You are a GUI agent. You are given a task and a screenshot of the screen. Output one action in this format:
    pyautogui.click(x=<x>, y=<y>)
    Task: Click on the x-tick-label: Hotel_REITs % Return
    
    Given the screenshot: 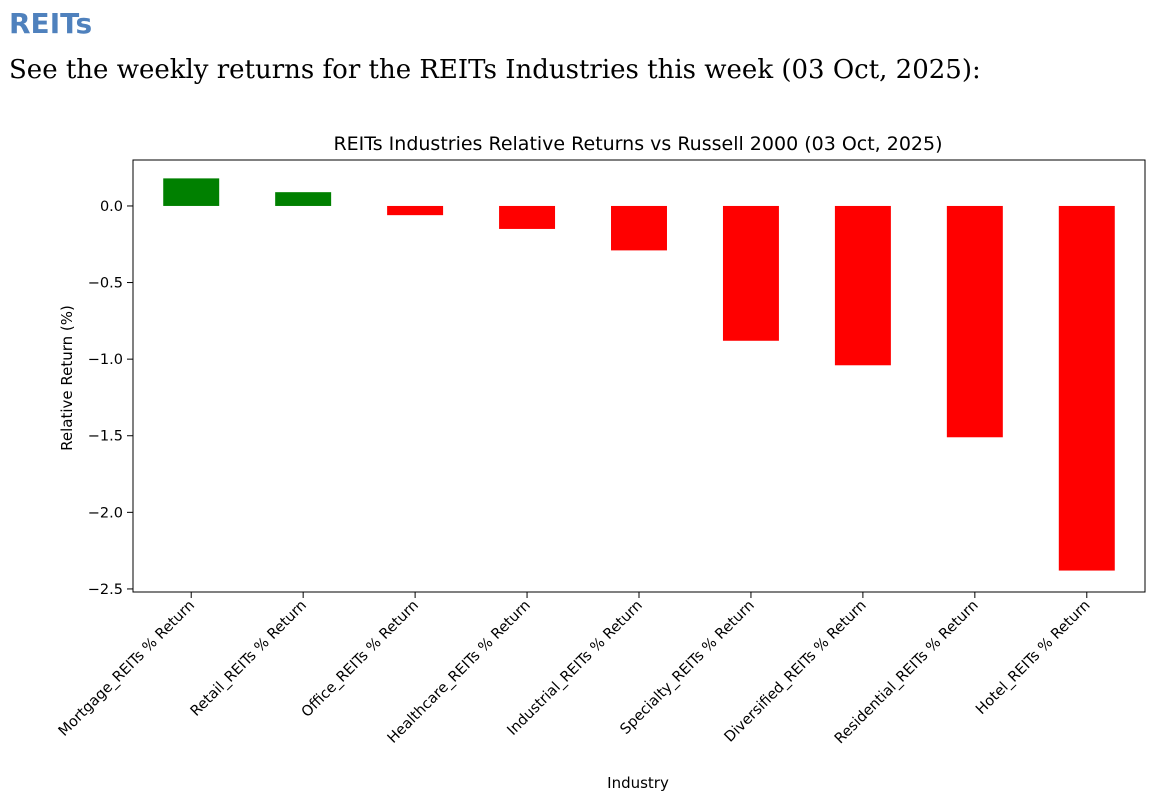 What is the action you would take?
    pyautogui.click(x=1033, y=658)
    